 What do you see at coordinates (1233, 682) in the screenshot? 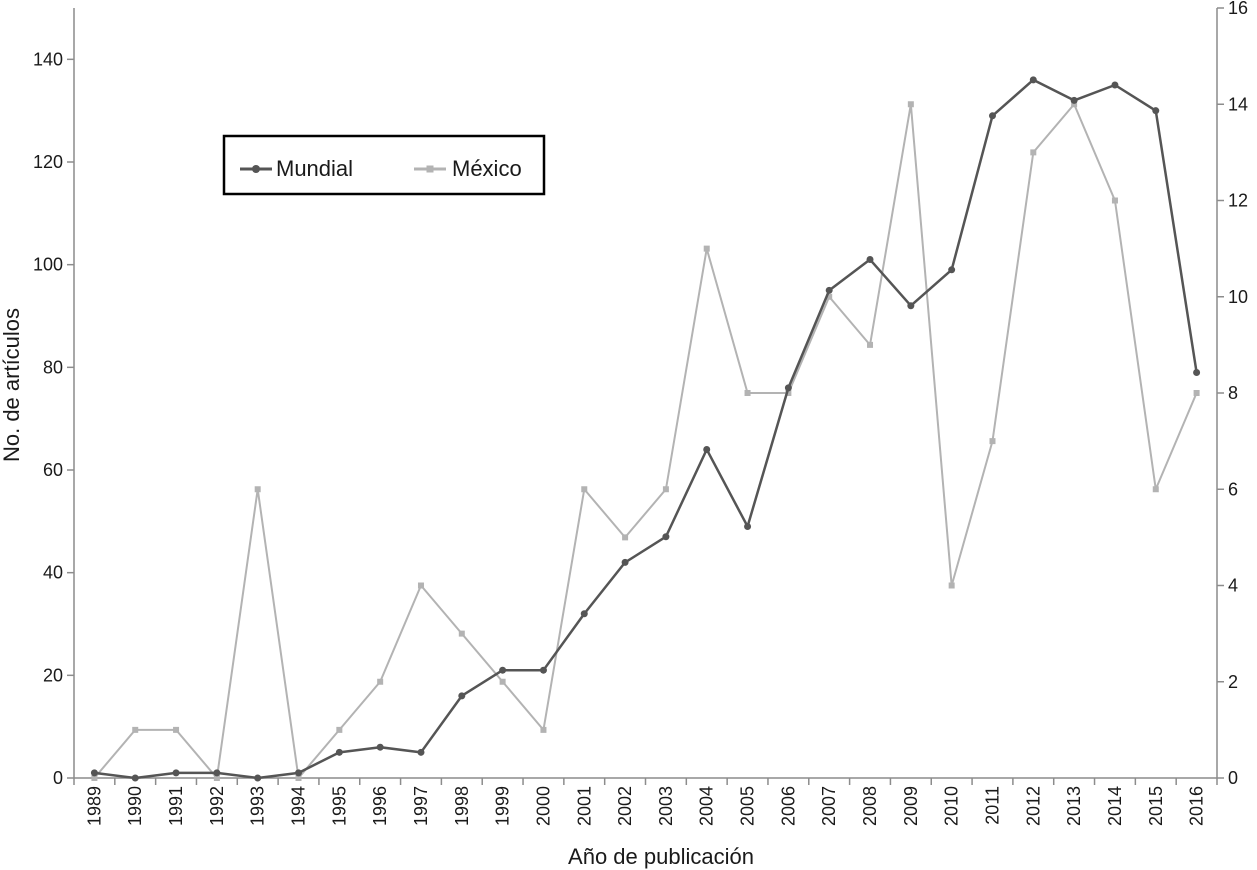
I see `y-right-tick-label: 2` at bounding box center [1233, 682].